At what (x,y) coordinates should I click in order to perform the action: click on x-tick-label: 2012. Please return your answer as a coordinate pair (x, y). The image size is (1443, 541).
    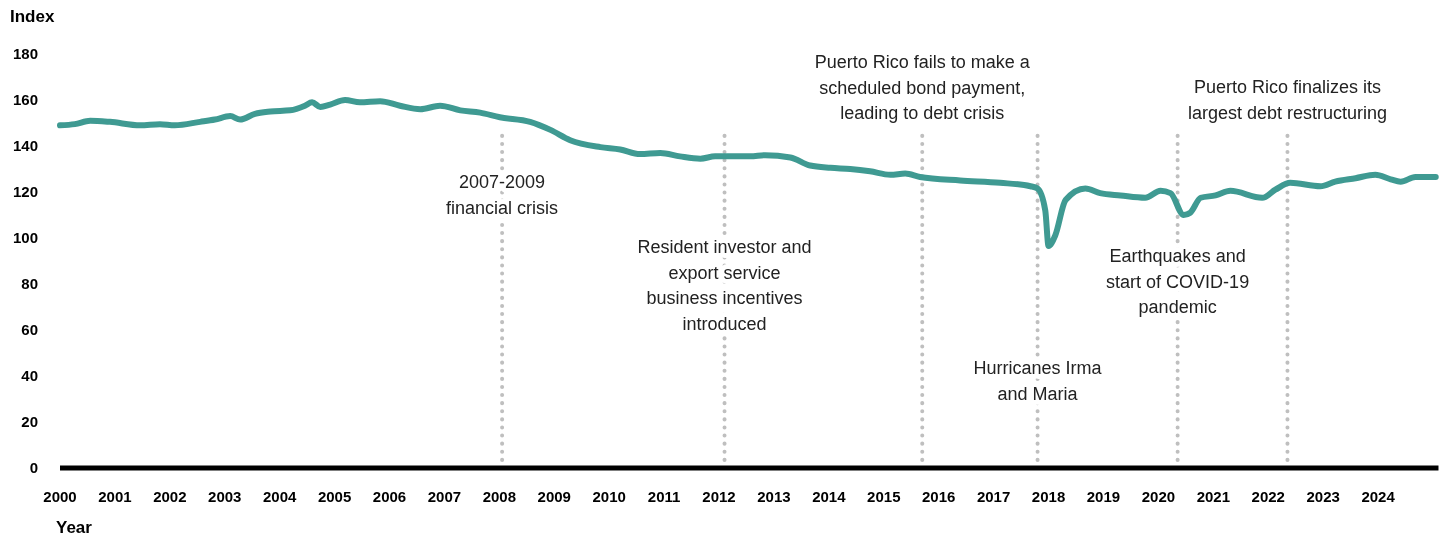
    Looking at the image, I should click on (719, 496).